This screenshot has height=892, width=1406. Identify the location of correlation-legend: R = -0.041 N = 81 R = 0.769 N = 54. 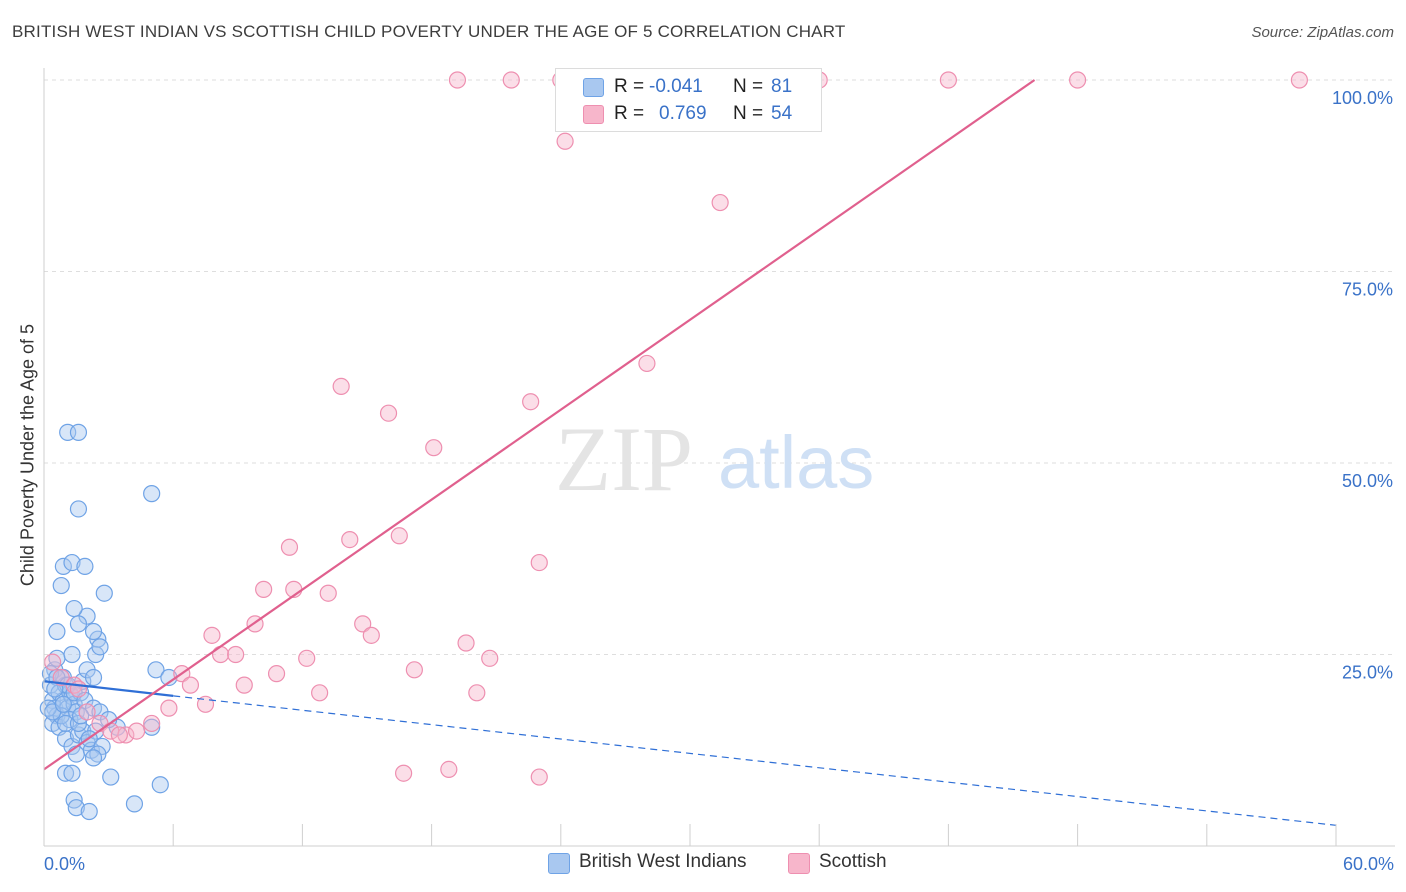
(688, 100).